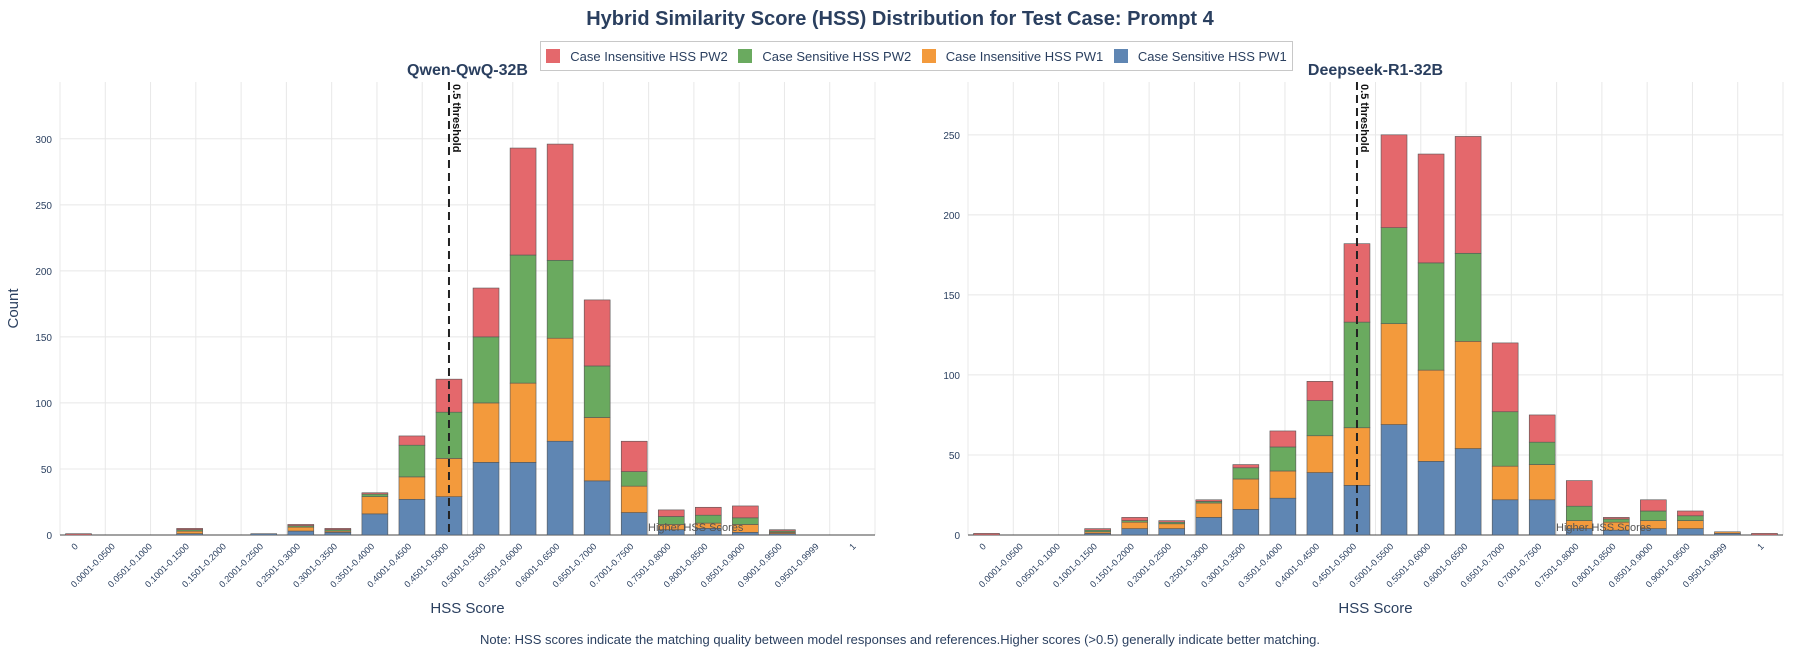 The image size is (1800, 650). Describe the element at coordinates (13, 308) in the screenshot. I see `y-axis-title: Count` at that location.